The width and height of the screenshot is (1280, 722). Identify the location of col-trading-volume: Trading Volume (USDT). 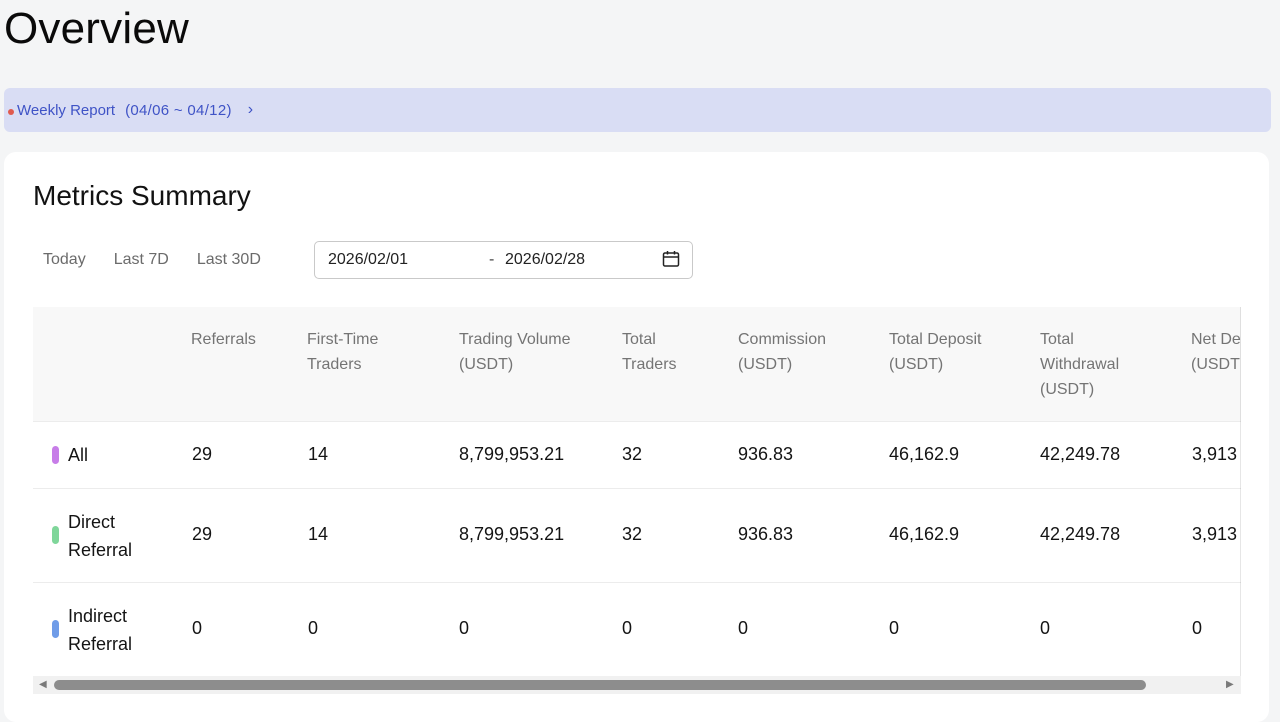
(515, 352).